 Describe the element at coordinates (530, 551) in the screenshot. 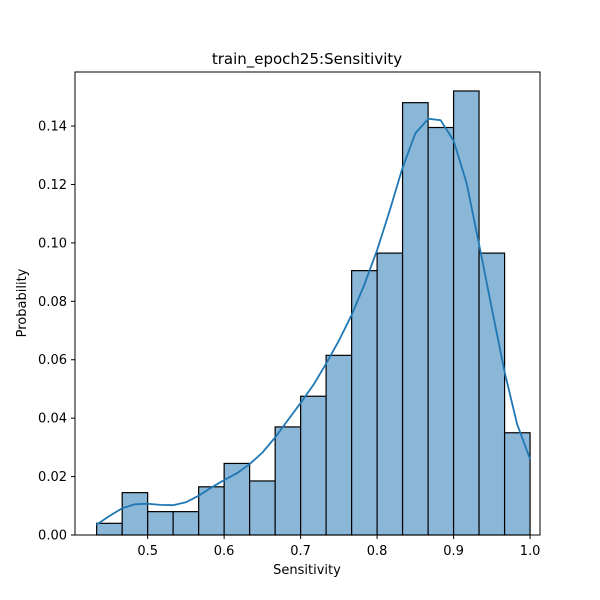

I see `x-tick-label: 1.0` at that location.